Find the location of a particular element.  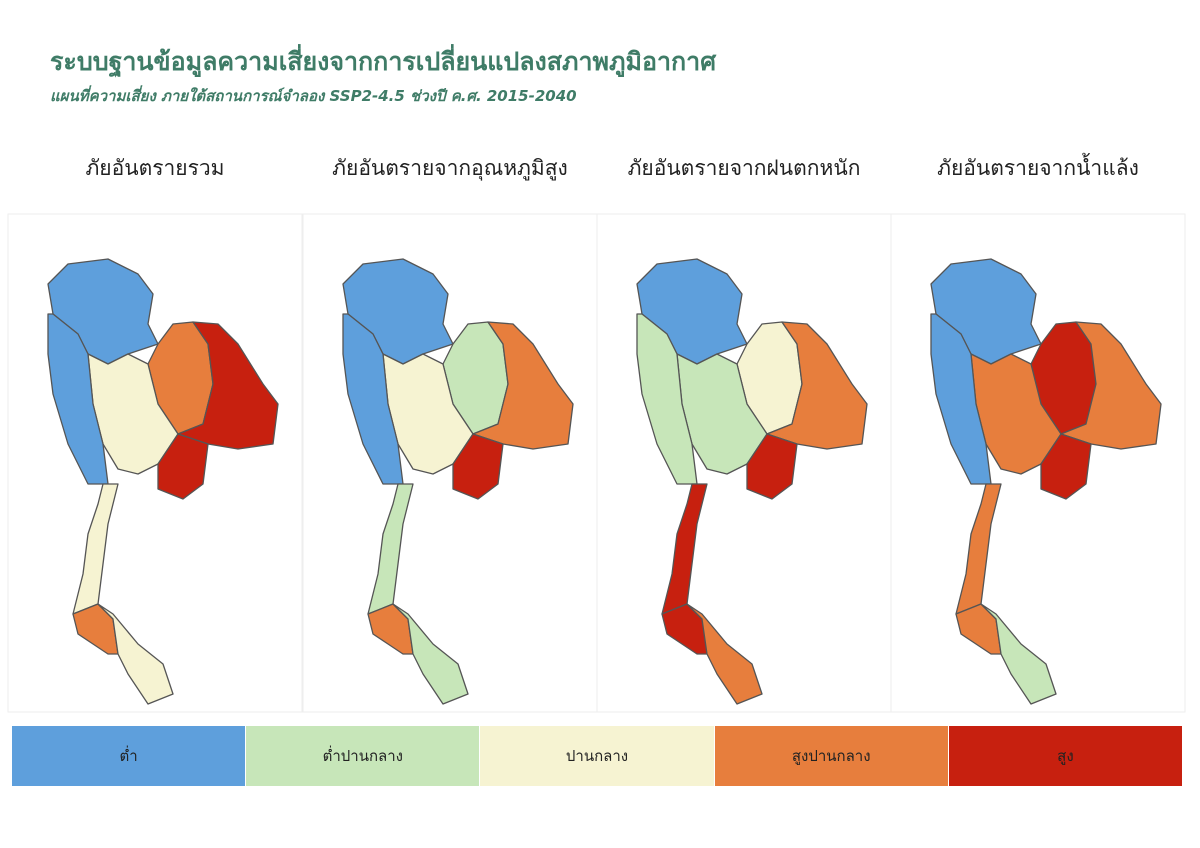

legend-item: ปานกลาง is located at coordinates (597, 756).